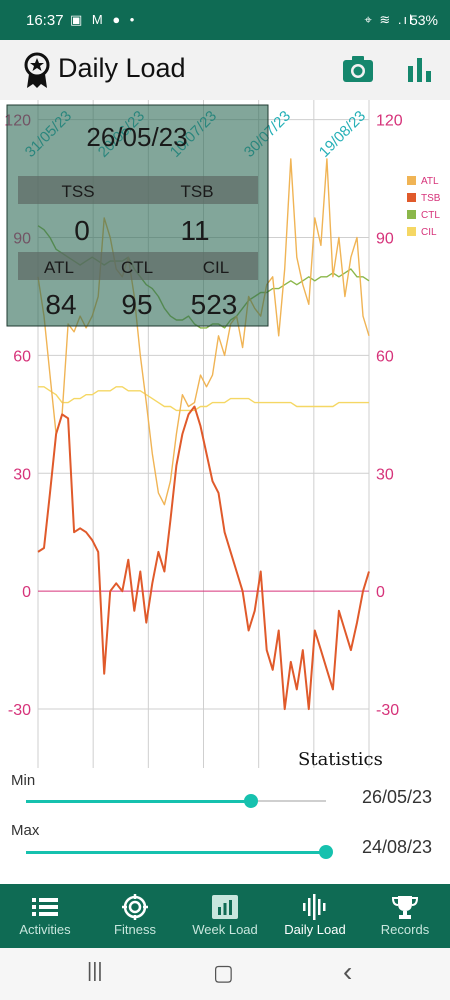 This screenshot has height=1000, width=450. I want to click on y-tick-label-right: 60, so click(385, 356).